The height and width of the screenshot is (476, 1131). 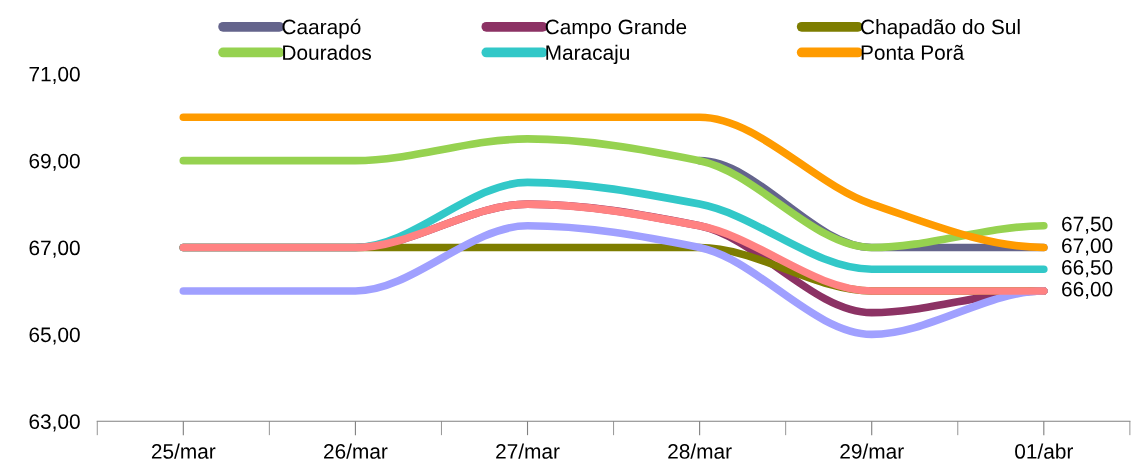 I want to click on y-tick-label: 67,00, so click(x=54, y=249).